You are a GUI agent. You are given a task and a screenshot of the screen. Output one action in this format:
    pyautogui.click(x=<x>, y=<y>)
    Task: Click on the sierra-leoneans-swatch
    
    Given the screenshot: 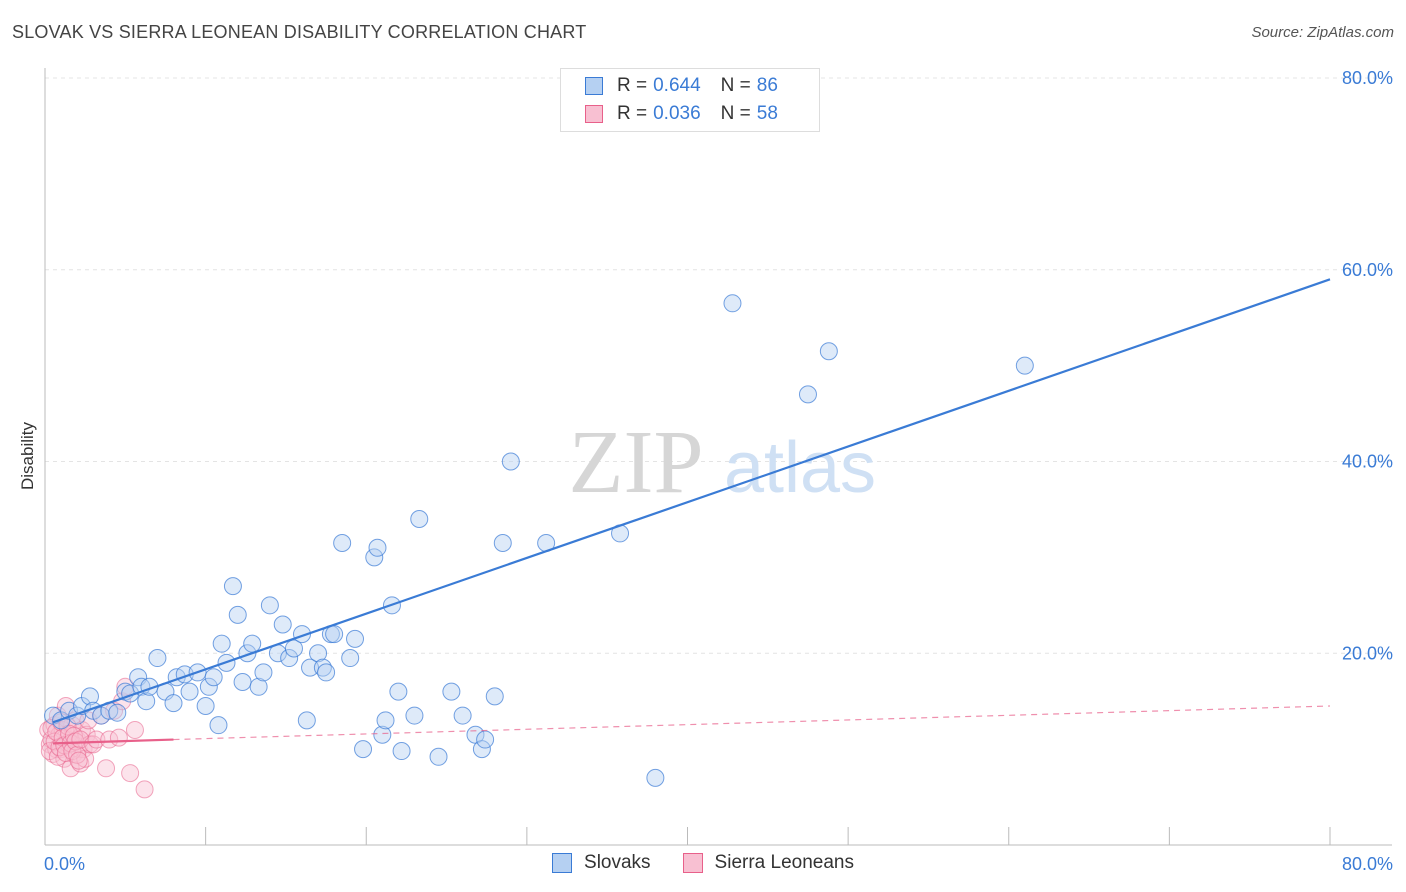 What is the action you would take?
    pyautogui.click(x=594, y=114)
    